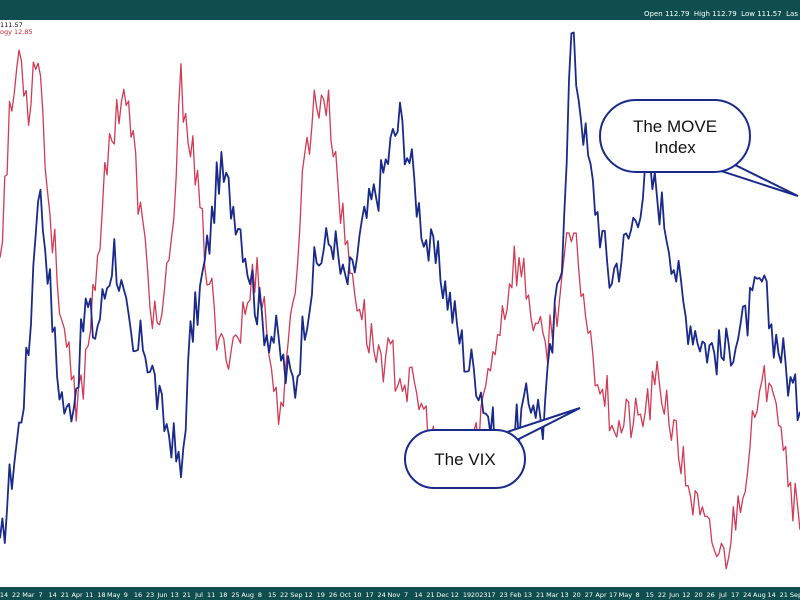  What do you see at coordinates (701, 14) in the screenshot?
I see `ohlc-high-label: High` at bounding box center [701, 14].